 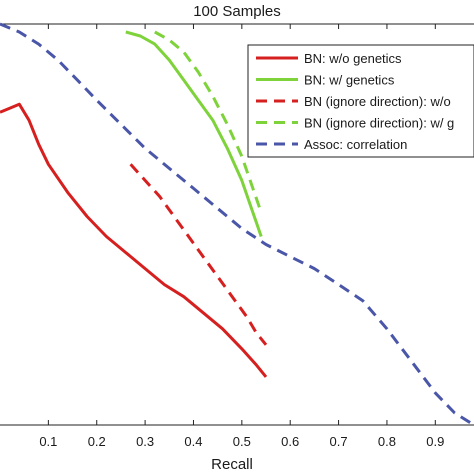 I want to click on x-tick-label: 0.4, so click(x=193, y=441).